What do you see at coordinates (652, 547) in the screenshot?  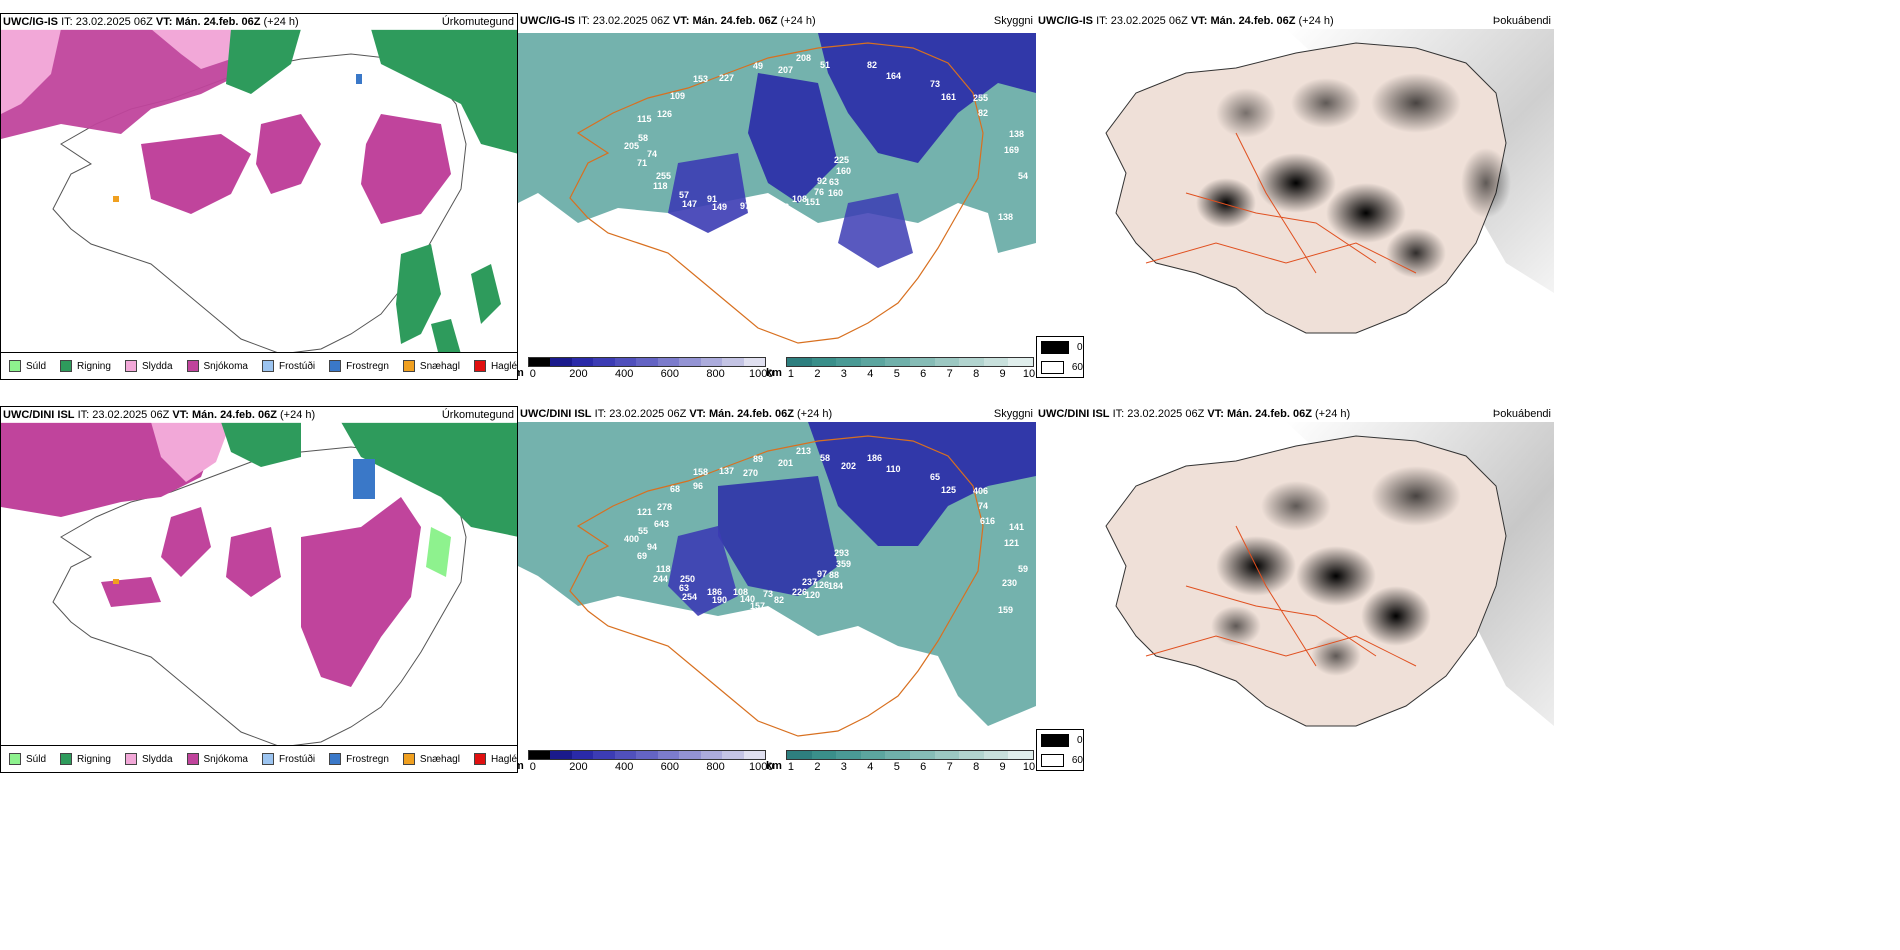 I see `ceiling-label: 94` at bounding box center [652, 547].